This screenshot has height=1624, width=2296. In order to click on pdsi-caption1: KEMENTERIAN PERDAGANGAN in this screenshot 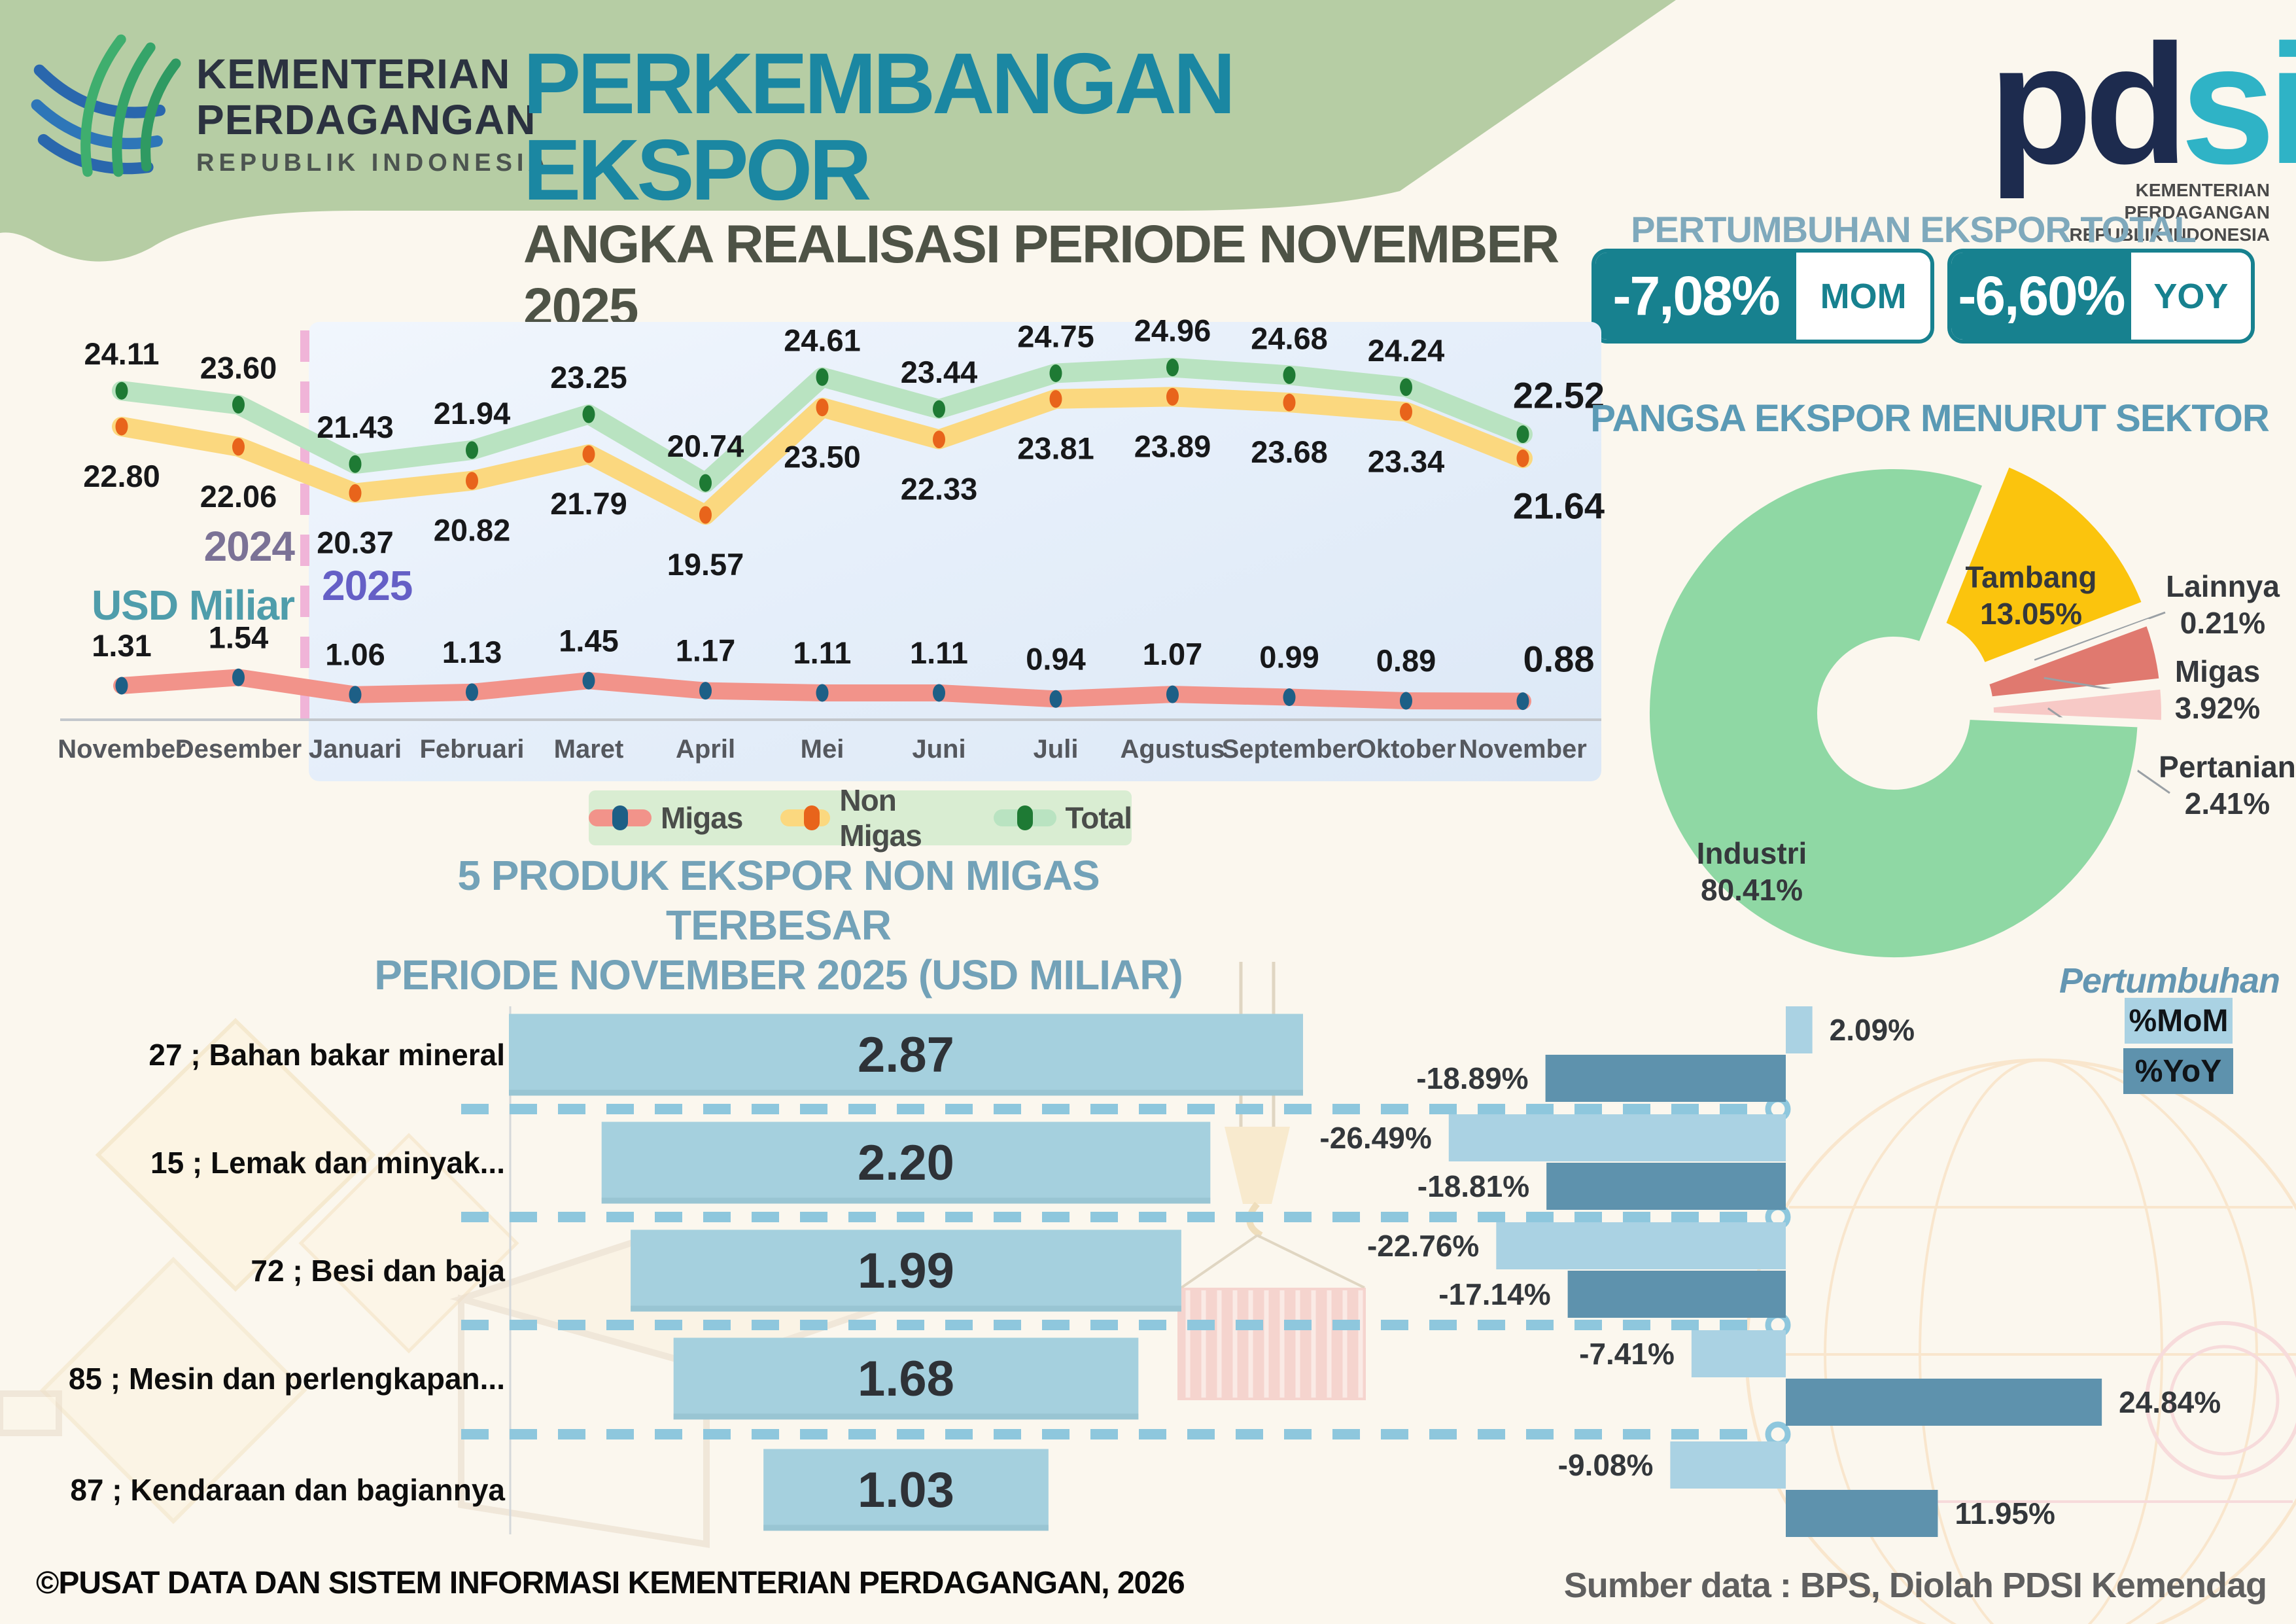, I will do `click(2197, 201)`.